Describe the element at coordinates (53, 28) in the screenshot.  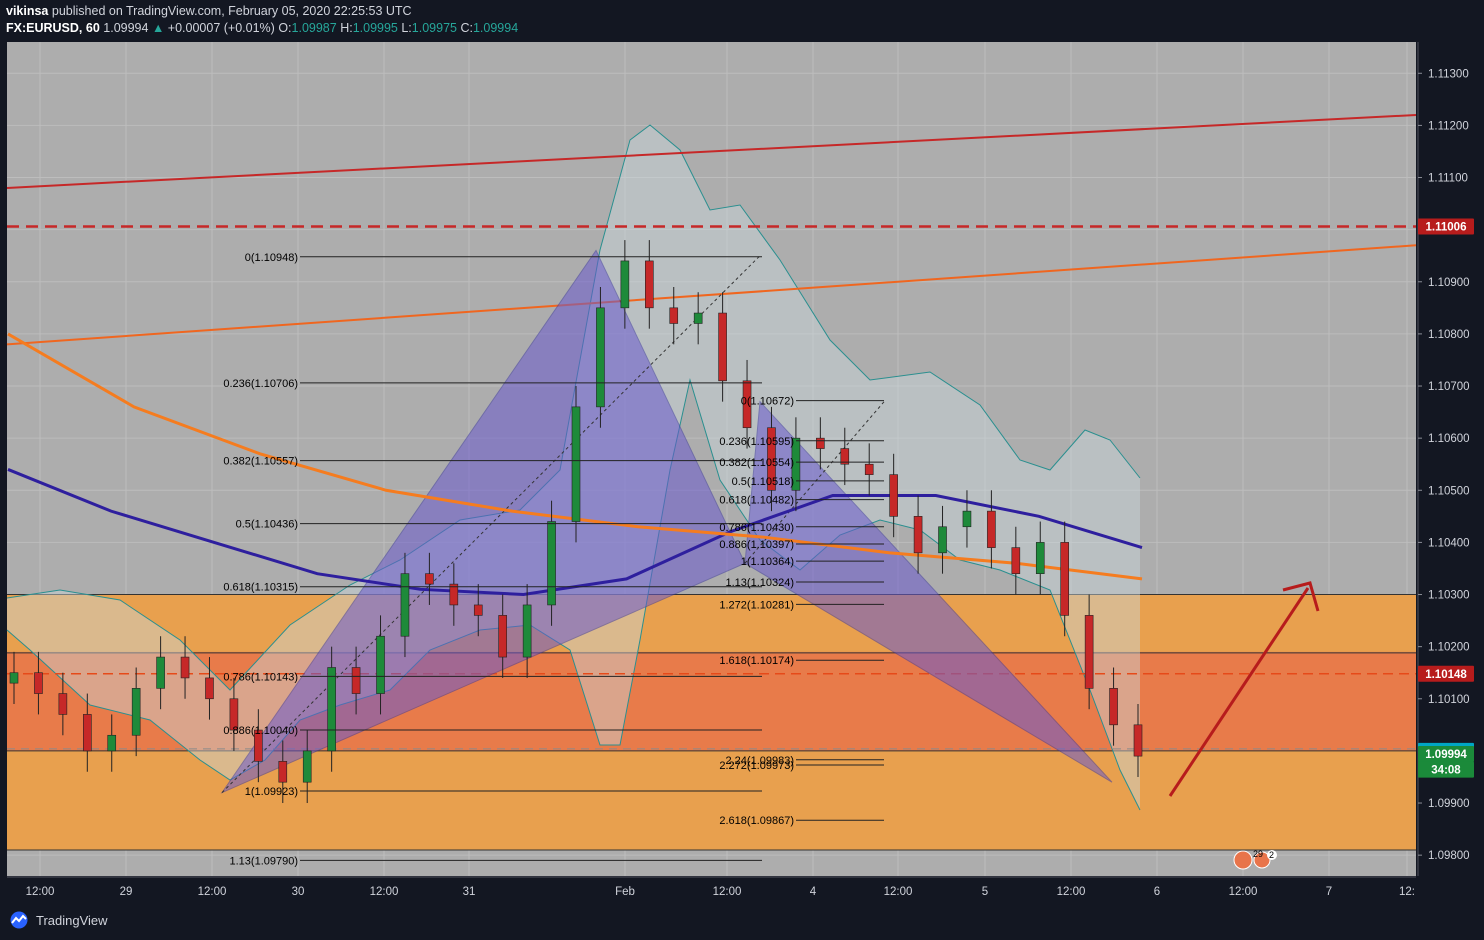
I see `symbol-label: FX:EURUSD, 60` at that location.